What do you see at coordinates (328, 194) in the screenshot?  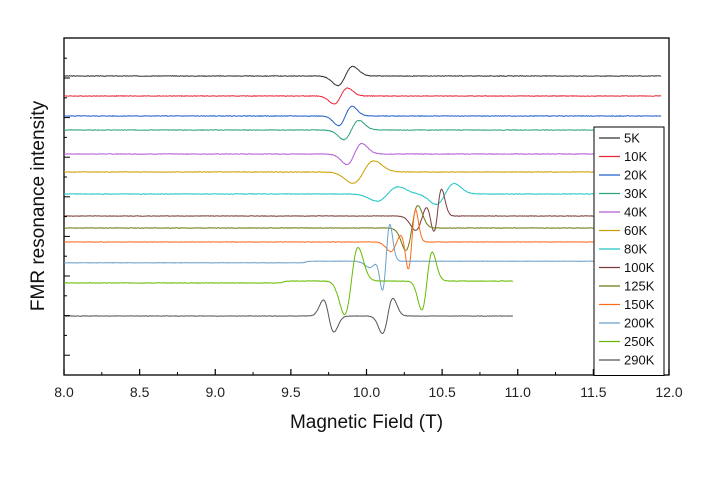 I see `series-line-80K` at bounding box center [328, 194].